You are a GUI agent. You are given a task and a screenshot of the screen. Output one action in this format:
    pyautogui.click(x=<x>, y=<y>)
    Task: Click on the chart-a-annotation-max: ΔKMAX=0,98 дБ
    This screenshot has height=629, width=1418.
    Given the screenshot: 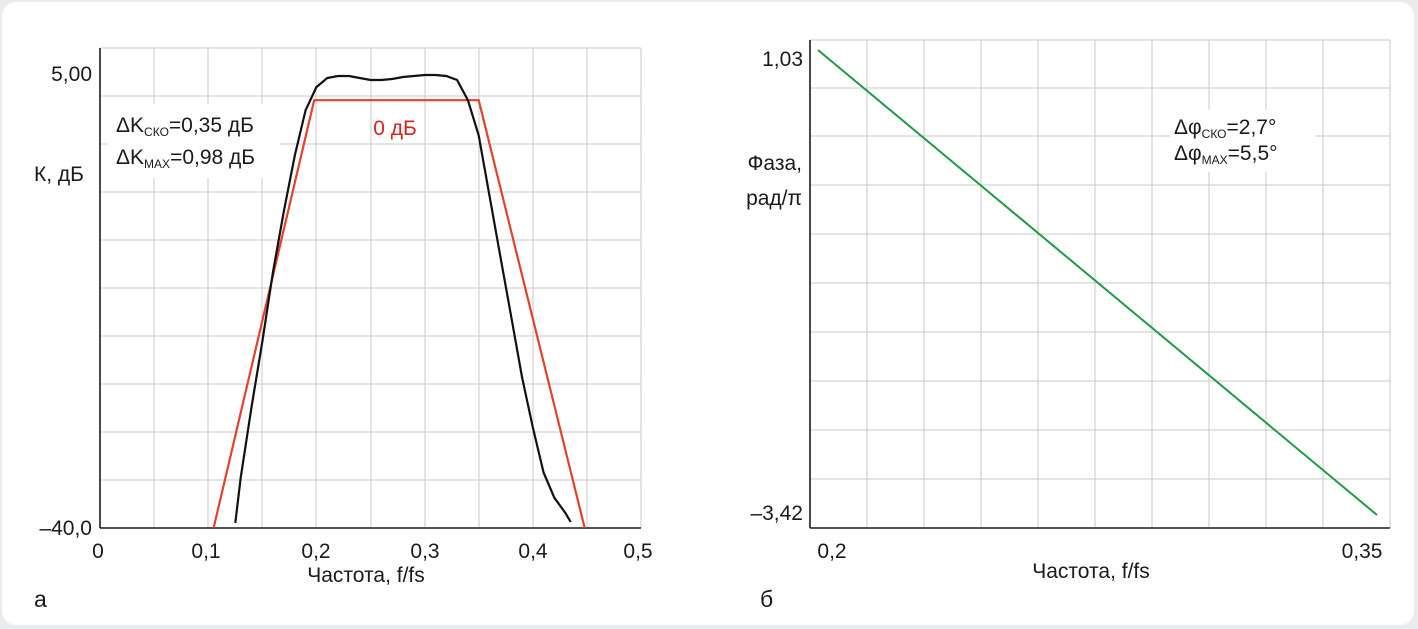 What is the action you would take?
    pyautogui.click(x=185, y=158)
    